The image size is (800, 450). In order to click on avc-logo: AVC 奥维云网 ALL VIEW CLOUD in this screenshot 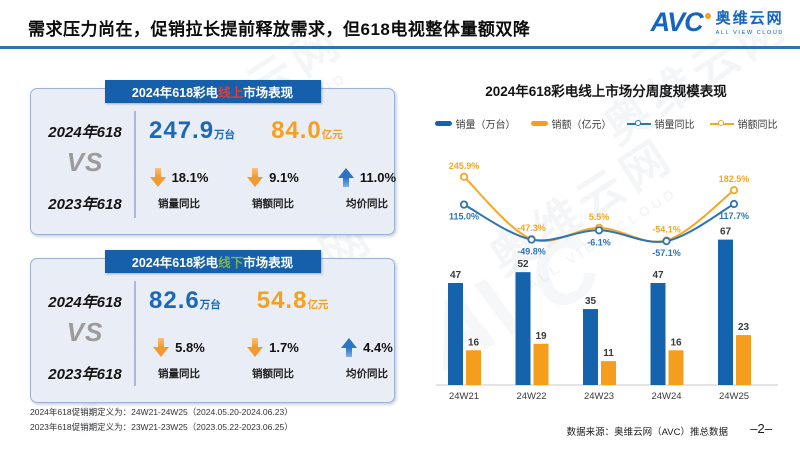, I will do `click(717, 22)`.